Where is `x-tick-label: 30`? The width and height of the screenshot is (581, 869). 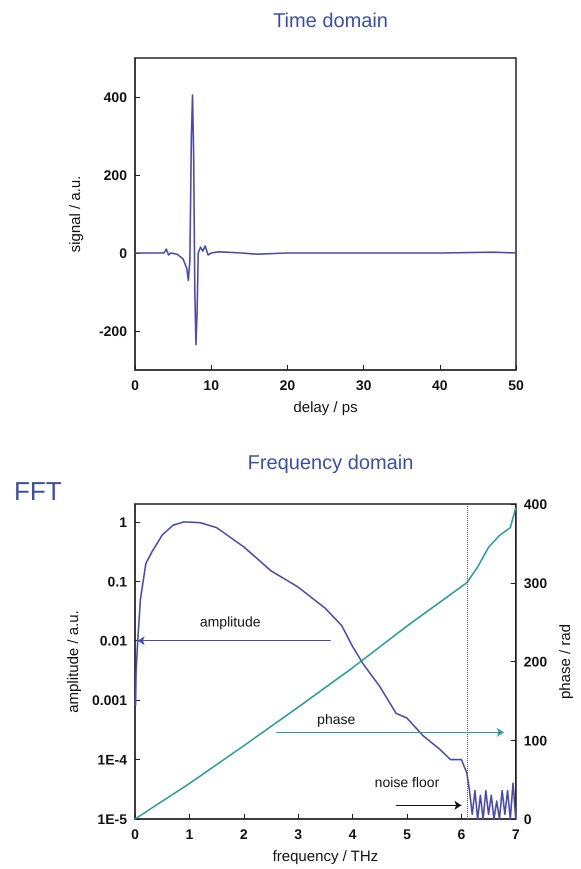 x-tick-label: 30 is located at coordinates (364, 385).